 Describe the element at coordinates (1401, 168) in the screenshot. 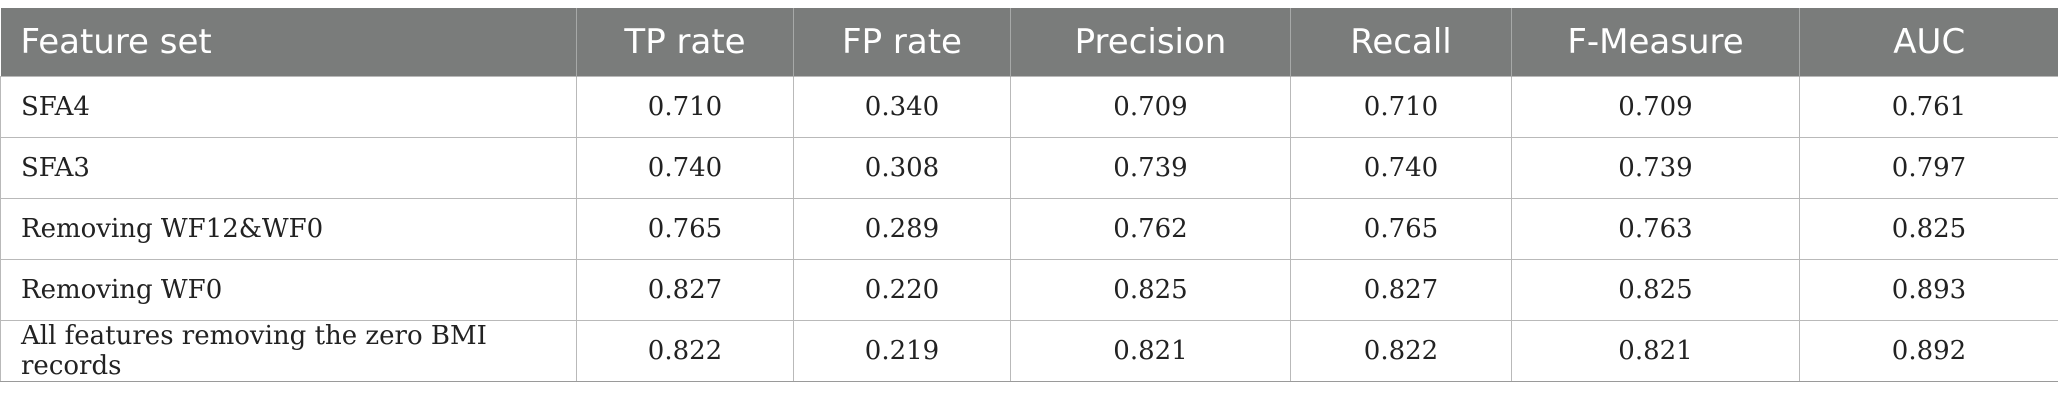

I see `recall-cell: 0.740` at that location.